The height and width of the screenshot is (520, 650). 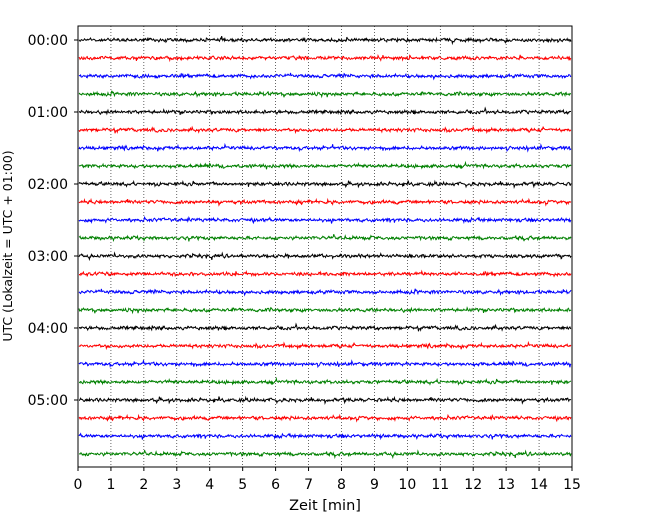 I want to click on y-tick-label: 00:00, so click(x=48, y=41).